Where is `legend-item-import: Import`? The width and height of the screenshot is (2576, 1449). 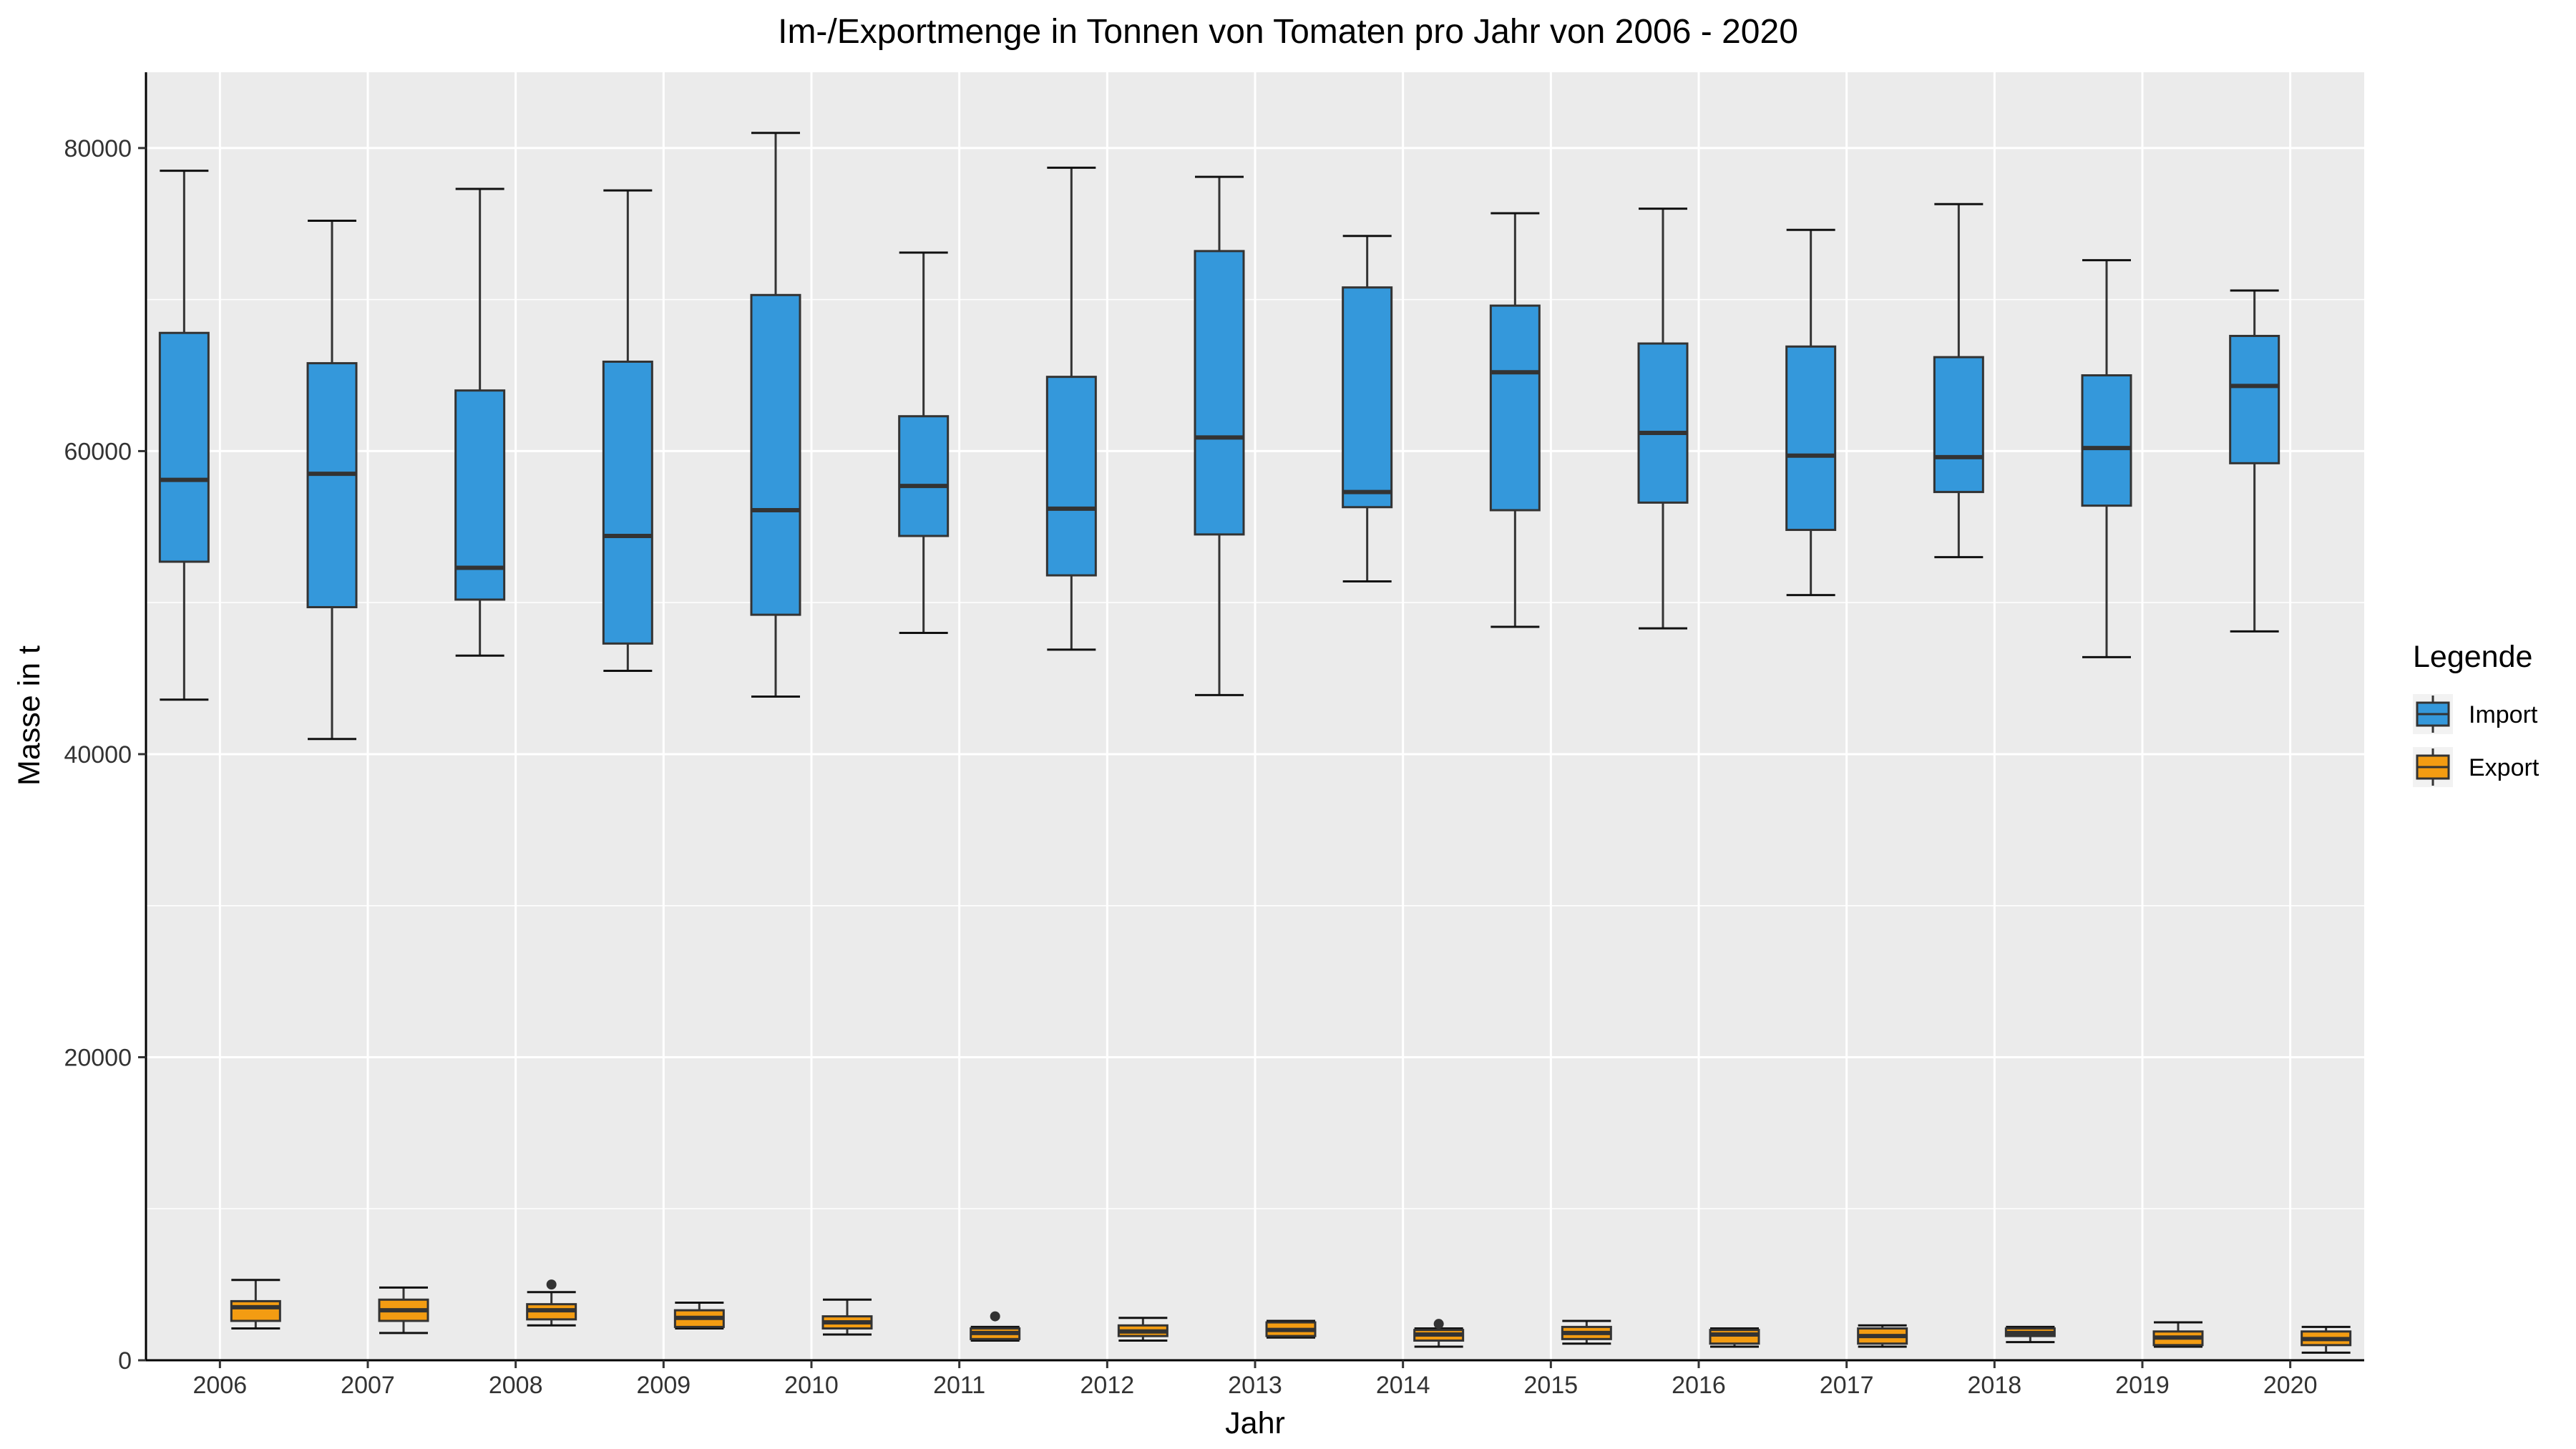 legend-item-import: Import is located at coordinates (2475, 714).